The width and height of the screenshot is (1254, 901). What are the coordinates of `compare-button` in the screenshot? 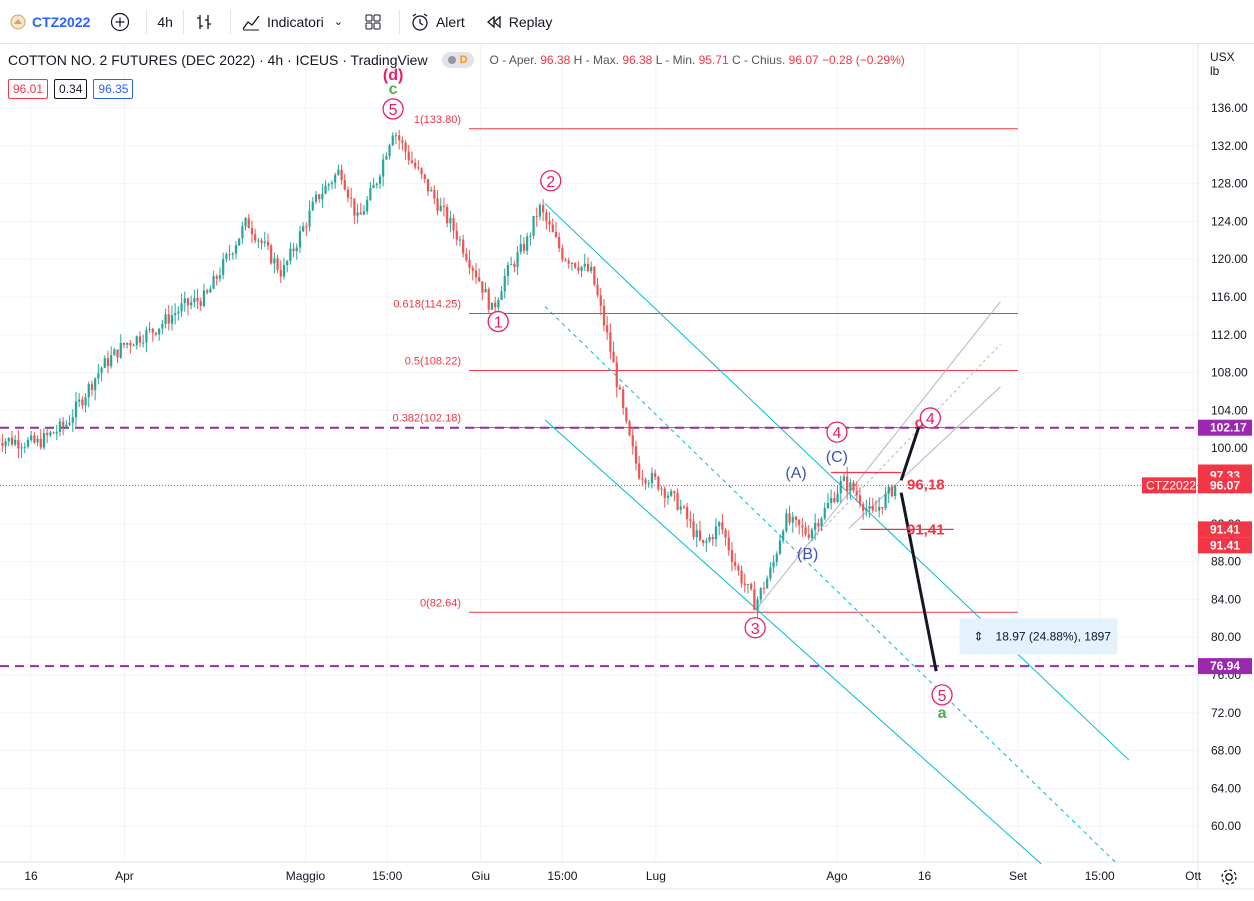 It's located at (123, 22).